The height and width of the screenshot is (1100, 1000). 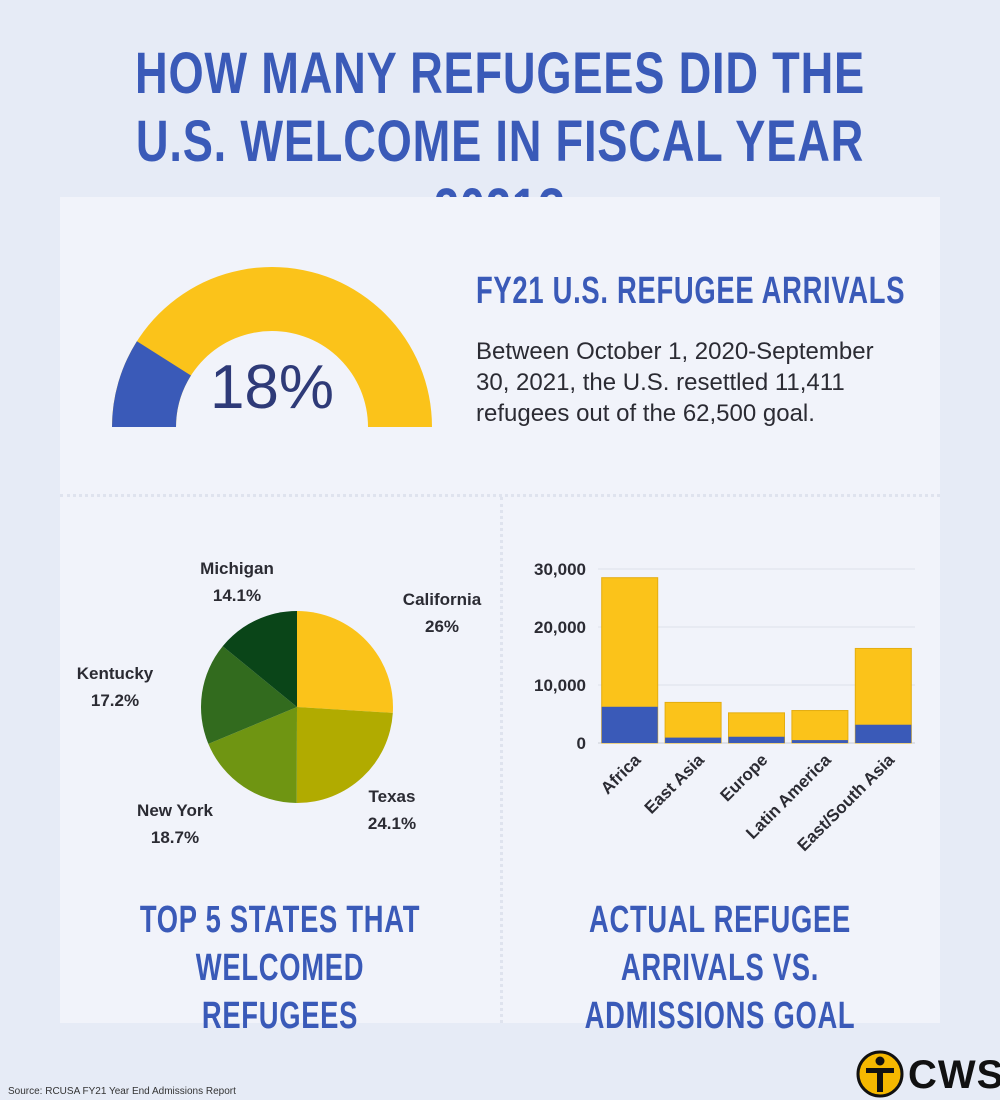 I want to click on pie-label: California, so click(x=442, y=599).